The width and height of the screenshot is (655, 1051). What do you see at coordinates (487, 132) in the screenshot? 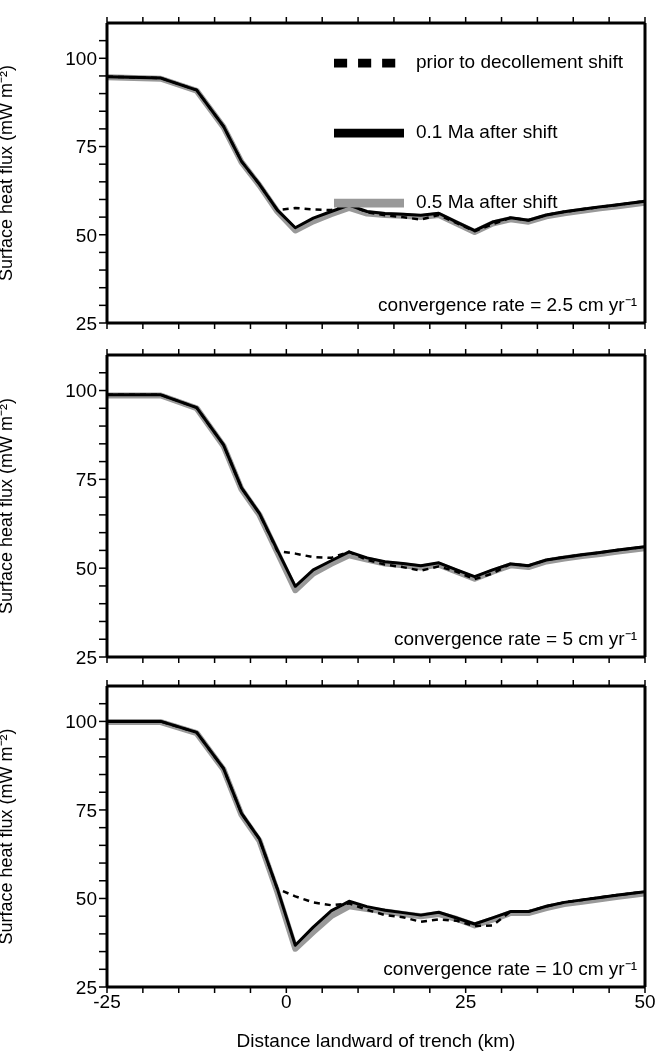
I see `legend-label: 0.1 Ma after shift` at bounding box center [487, 132].